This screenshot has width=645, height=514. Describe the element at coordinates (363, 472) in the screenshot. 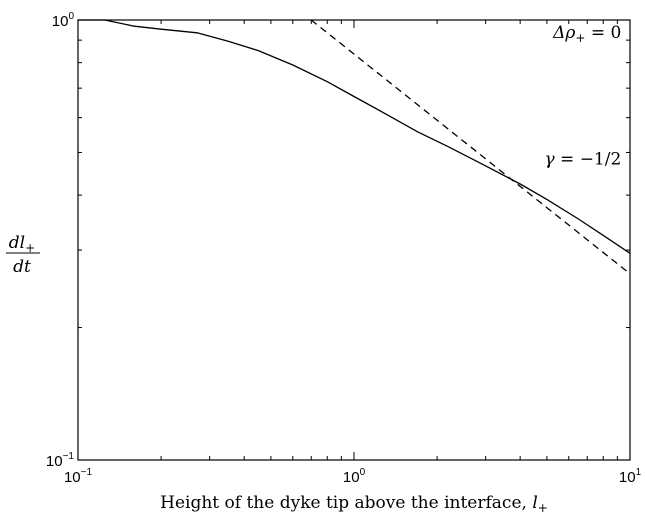

I see `x-tick-label-exp: 0` at that location.